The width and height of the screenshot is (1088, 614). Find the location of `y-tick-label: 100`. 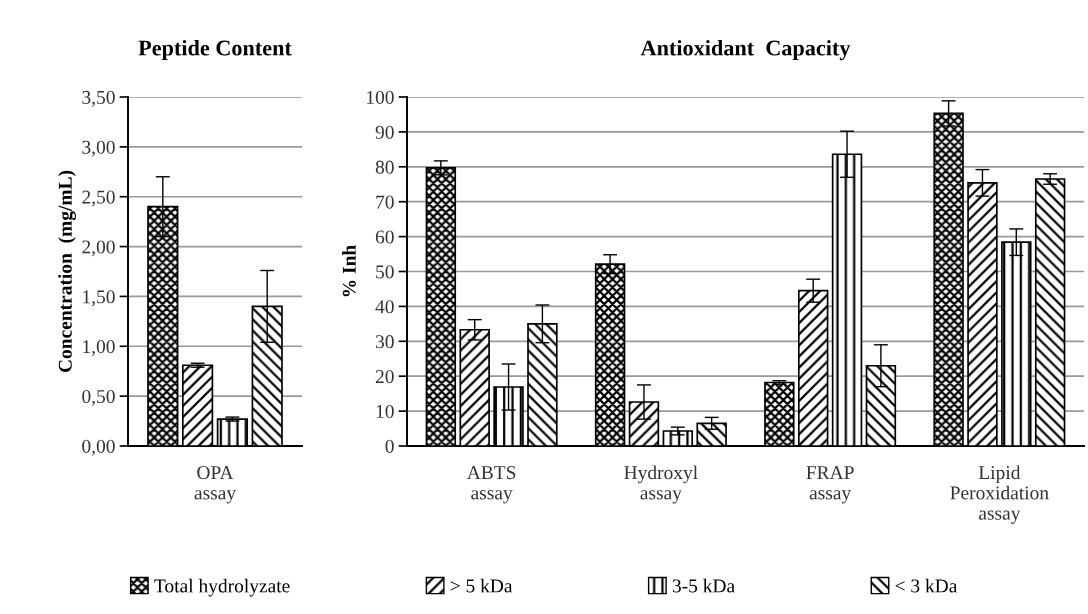

y-tick-label: 100 is located at coordinates (380, 97).